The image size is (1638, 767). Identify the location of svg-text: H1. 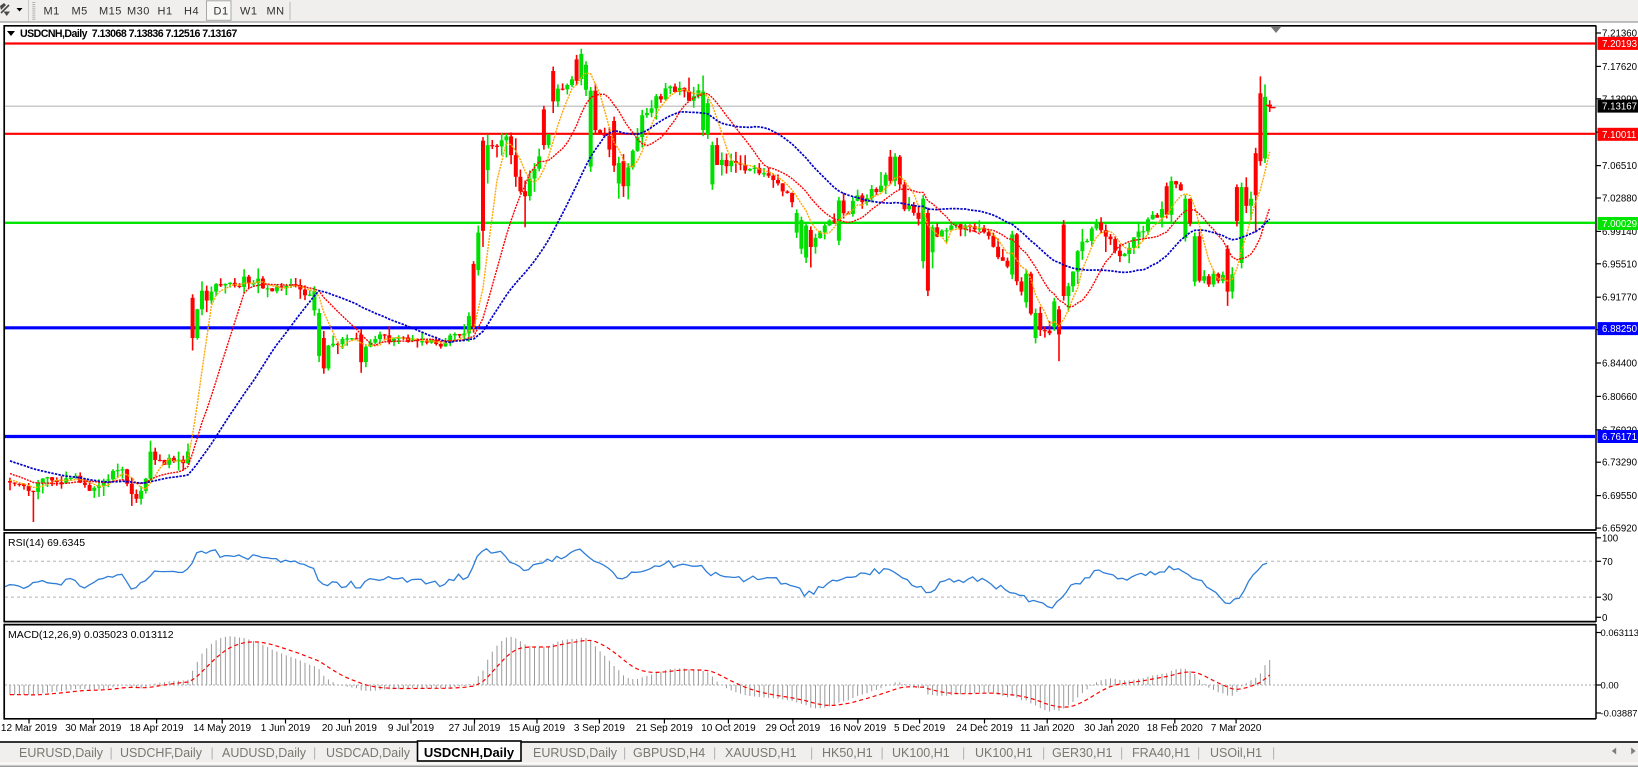
(165, 12).